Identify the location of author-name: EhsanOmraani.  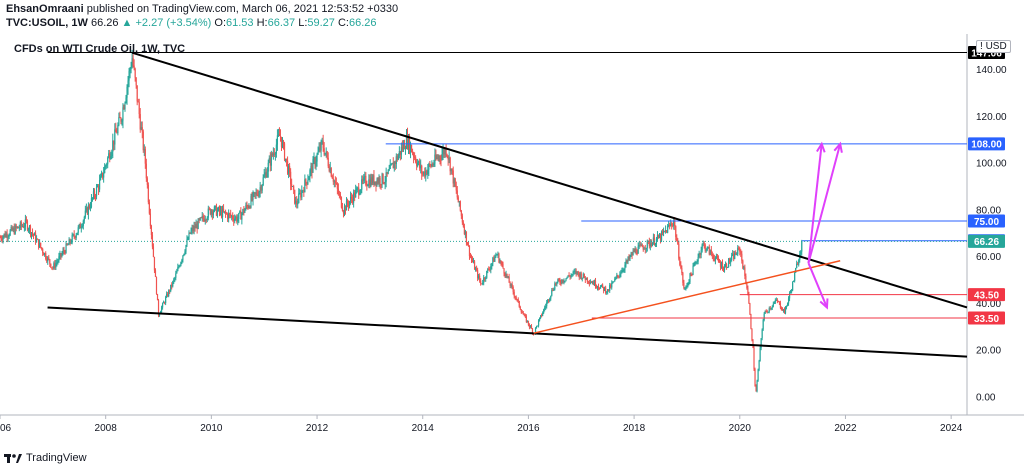
(45, 9).